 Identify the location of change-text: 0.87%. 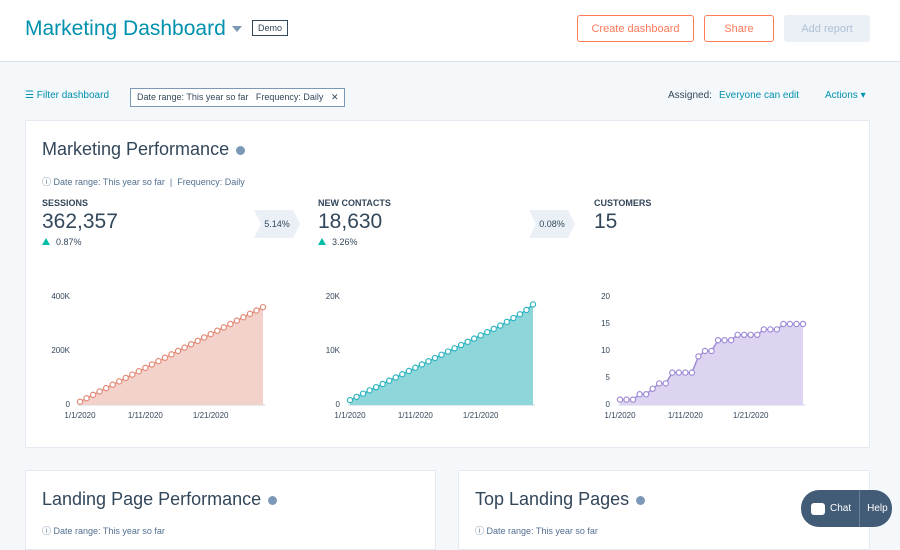
(69, 242).